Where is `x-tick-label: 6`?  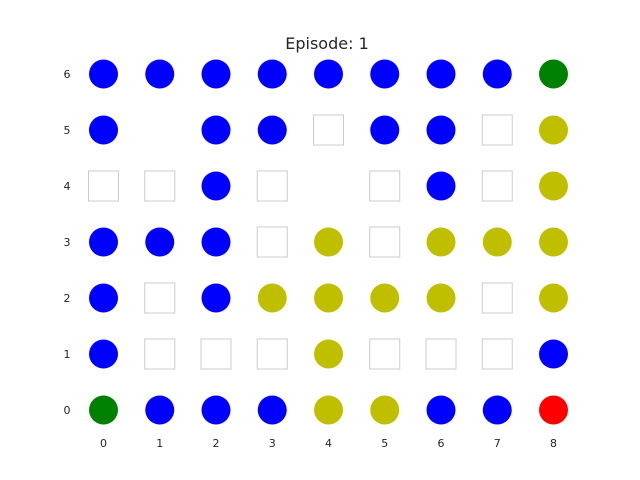 x-tick-label: 6 is located at coordinates (441, 443).